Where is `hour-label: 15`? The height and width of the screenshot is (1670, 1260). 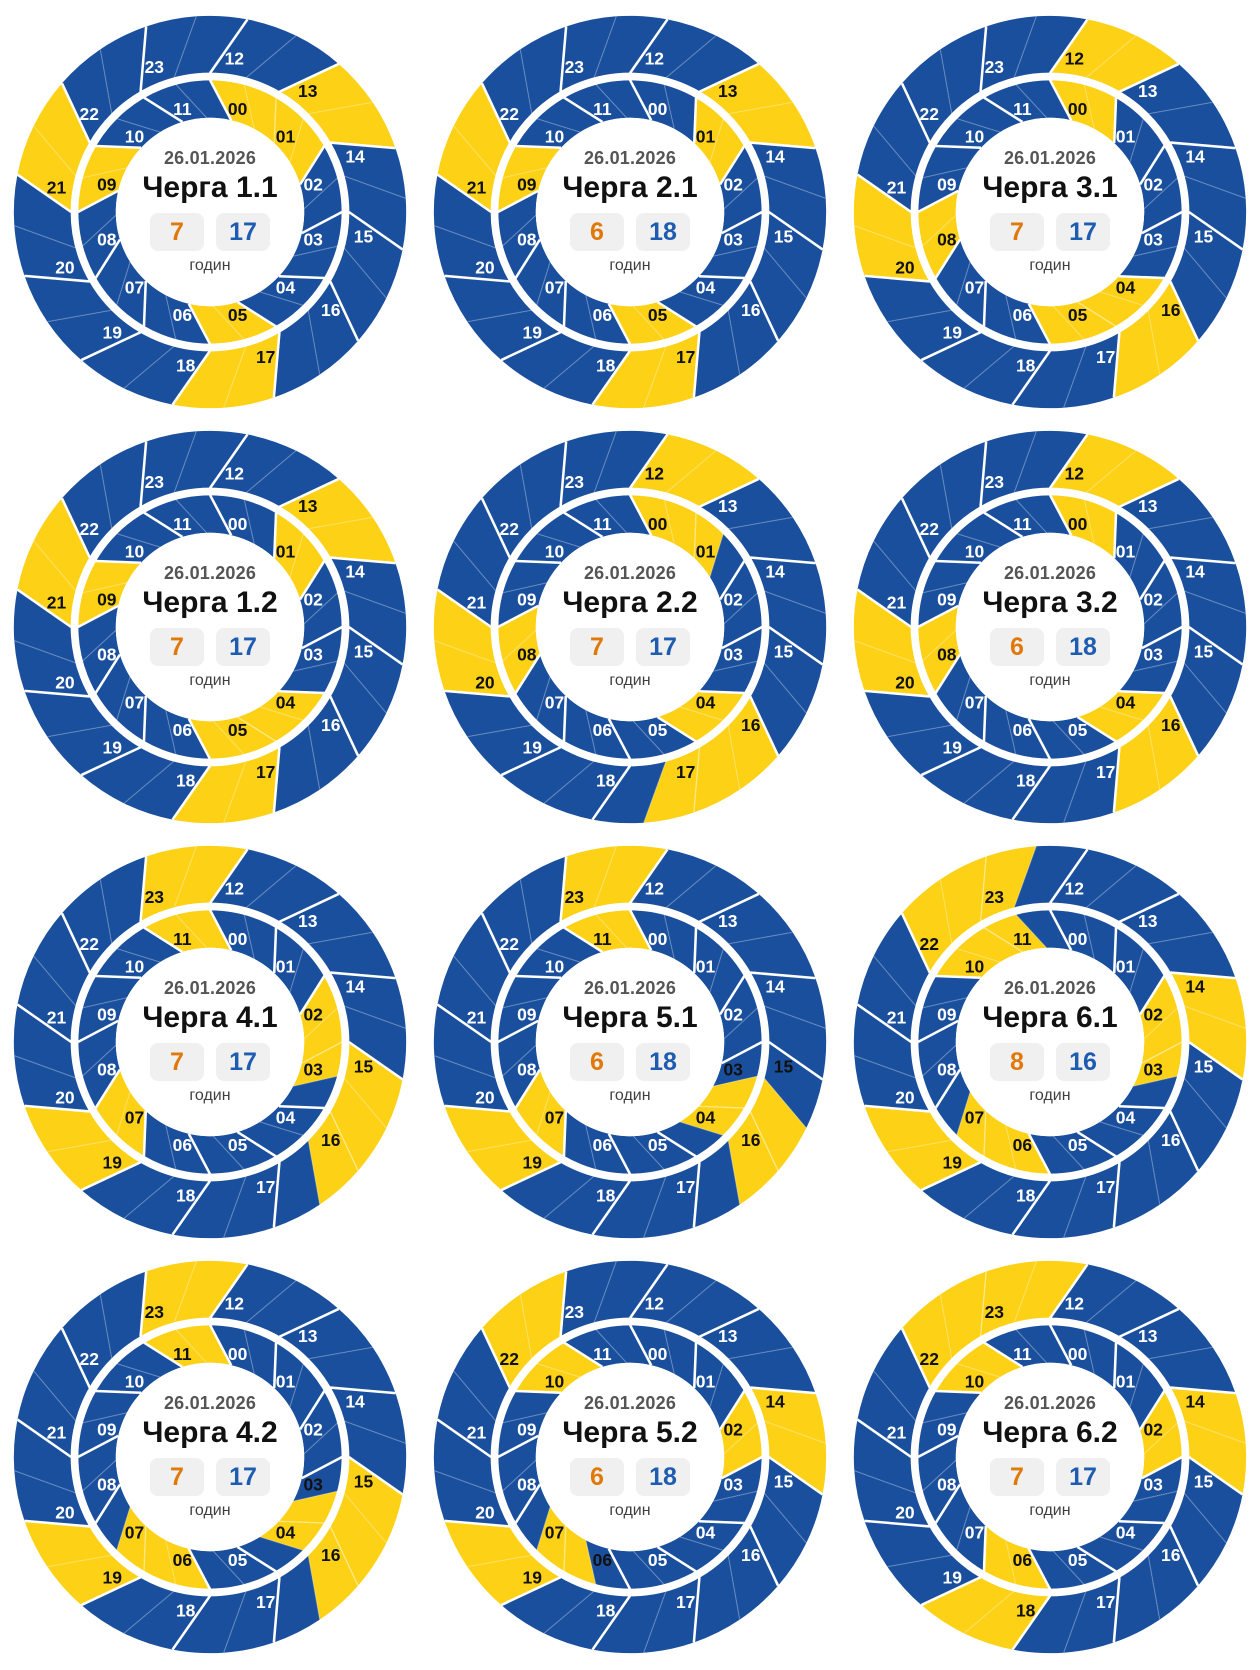
hour-label: 15 is located at coordinates (364, 236).